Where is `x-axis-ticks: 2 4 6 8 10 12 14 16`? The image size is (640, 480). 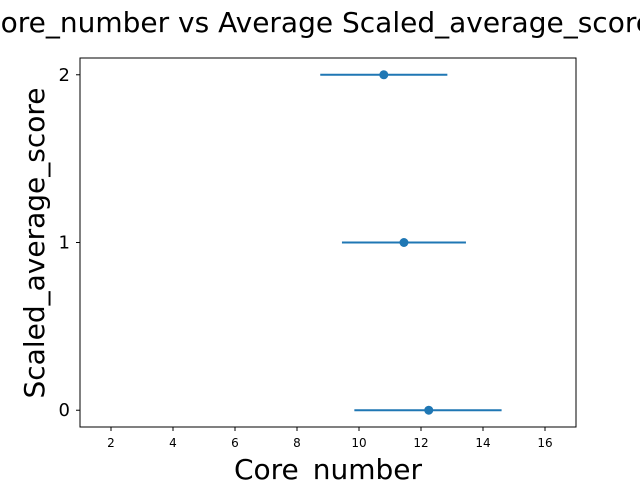
x-axis-ticks: 2 4 6 8 10 12 14 16 is located at coordinates (330, 438).